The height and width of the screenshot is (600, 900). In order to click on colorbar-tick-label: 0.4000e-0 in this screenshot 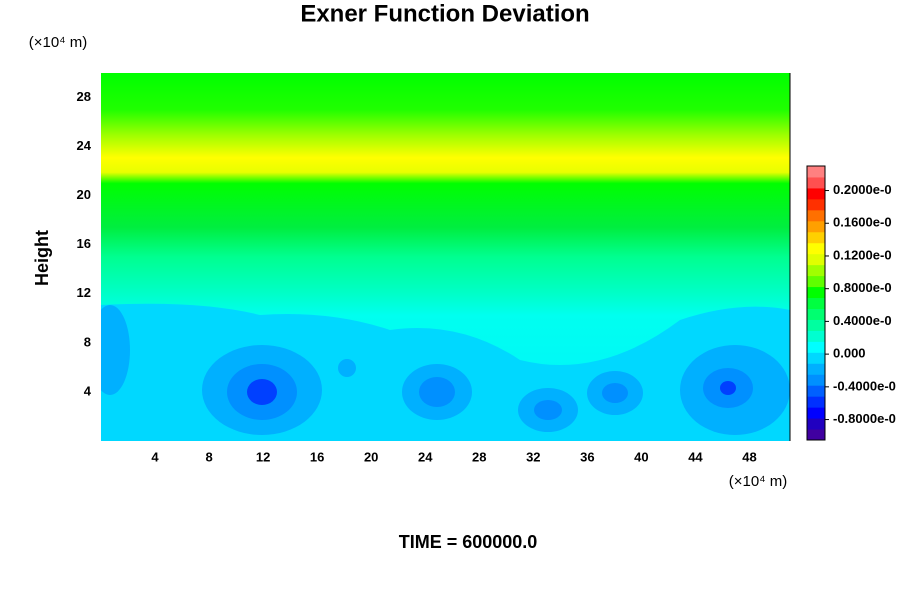, I will do `click(862, 320)`.